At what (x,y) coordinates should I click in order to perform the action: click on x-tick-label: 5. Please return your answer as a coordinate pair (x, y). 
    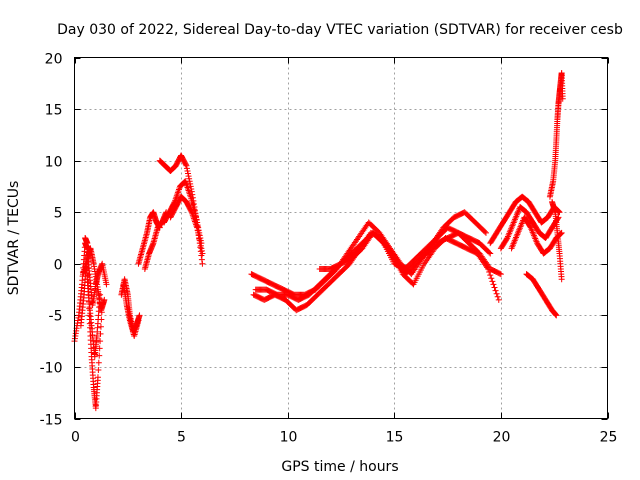
    Looking at the image, I should click on (181, 438).